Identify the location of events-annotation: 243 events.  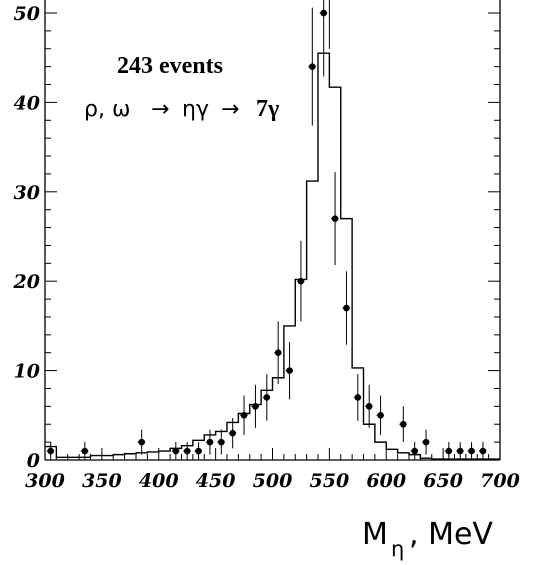
(170, 66).